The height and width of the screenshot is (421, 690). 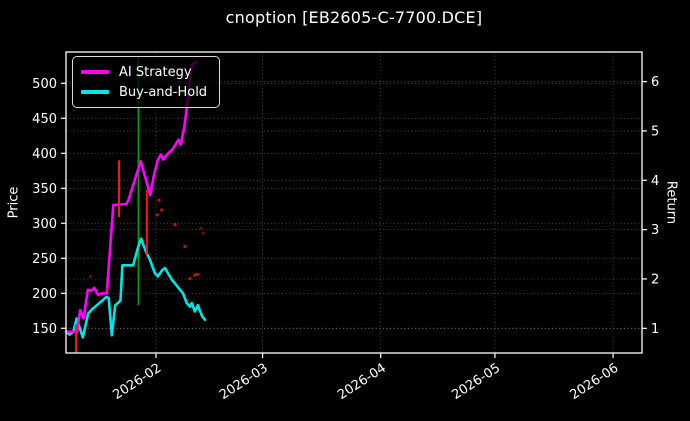 I want to click on tick-label-price: 500, so click(x=44, y=84).